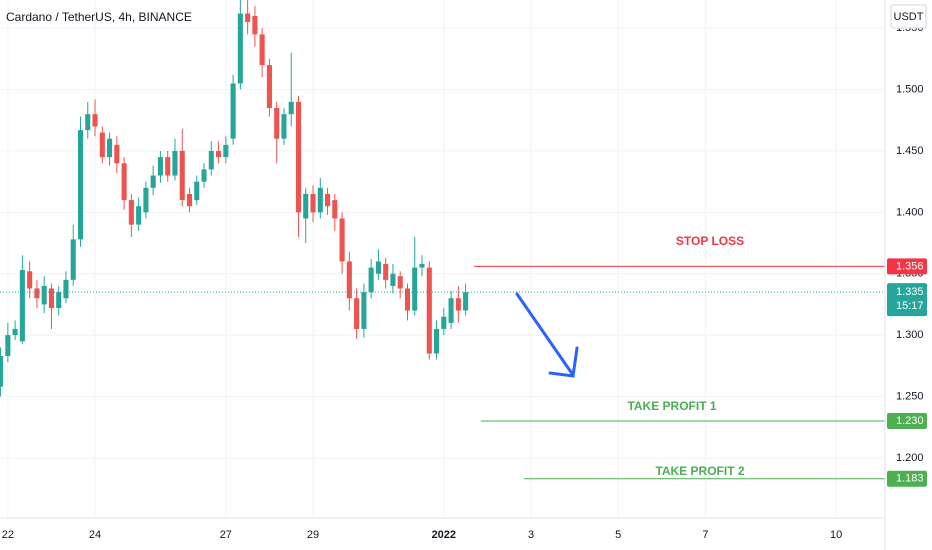  What do you see at coordinates (547, 335) in the screenshot?
I see `arrow` at bounding box center [547, 335].